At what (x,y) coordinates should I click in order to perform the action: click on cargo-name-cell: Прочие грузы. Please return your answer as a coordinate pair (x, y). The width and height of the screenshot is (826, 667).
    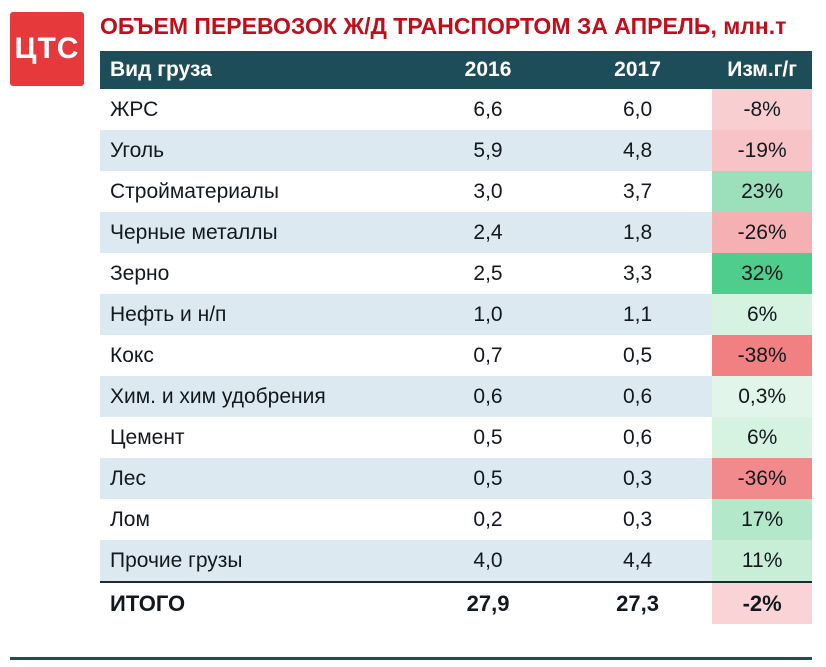
    Looking at the image, I should click on (176, 560).